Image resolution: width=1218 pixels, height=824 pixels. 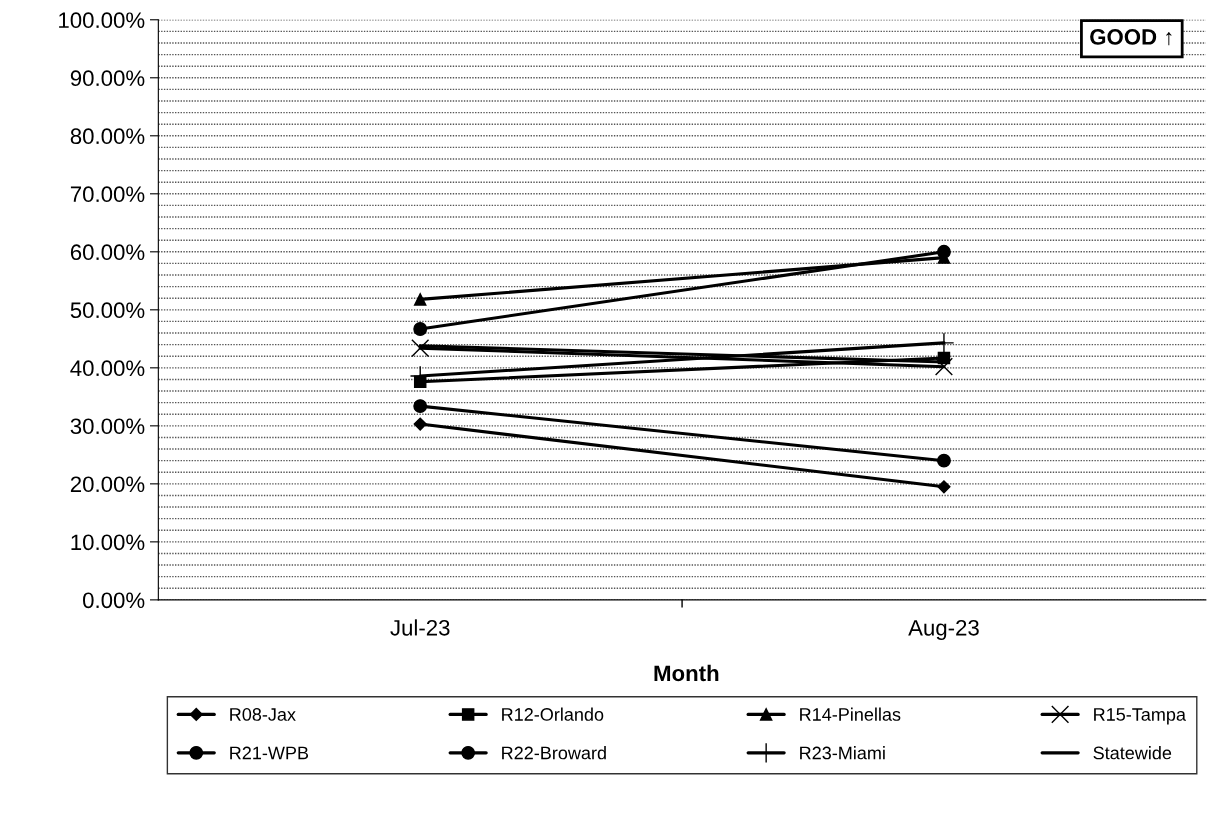 What do you see at coordinates (263, 714) in the screenshot?
I see `legend-label: R08-Jax` at bounding box center [263, 714].